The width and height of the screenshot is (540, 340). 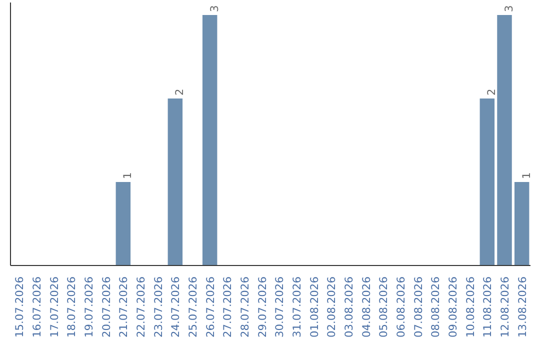 What do you see at coordinates (487, 307) in the screenshot?
I see `x-tick-label: 11.08.2026` at bounding box center [487, 307].